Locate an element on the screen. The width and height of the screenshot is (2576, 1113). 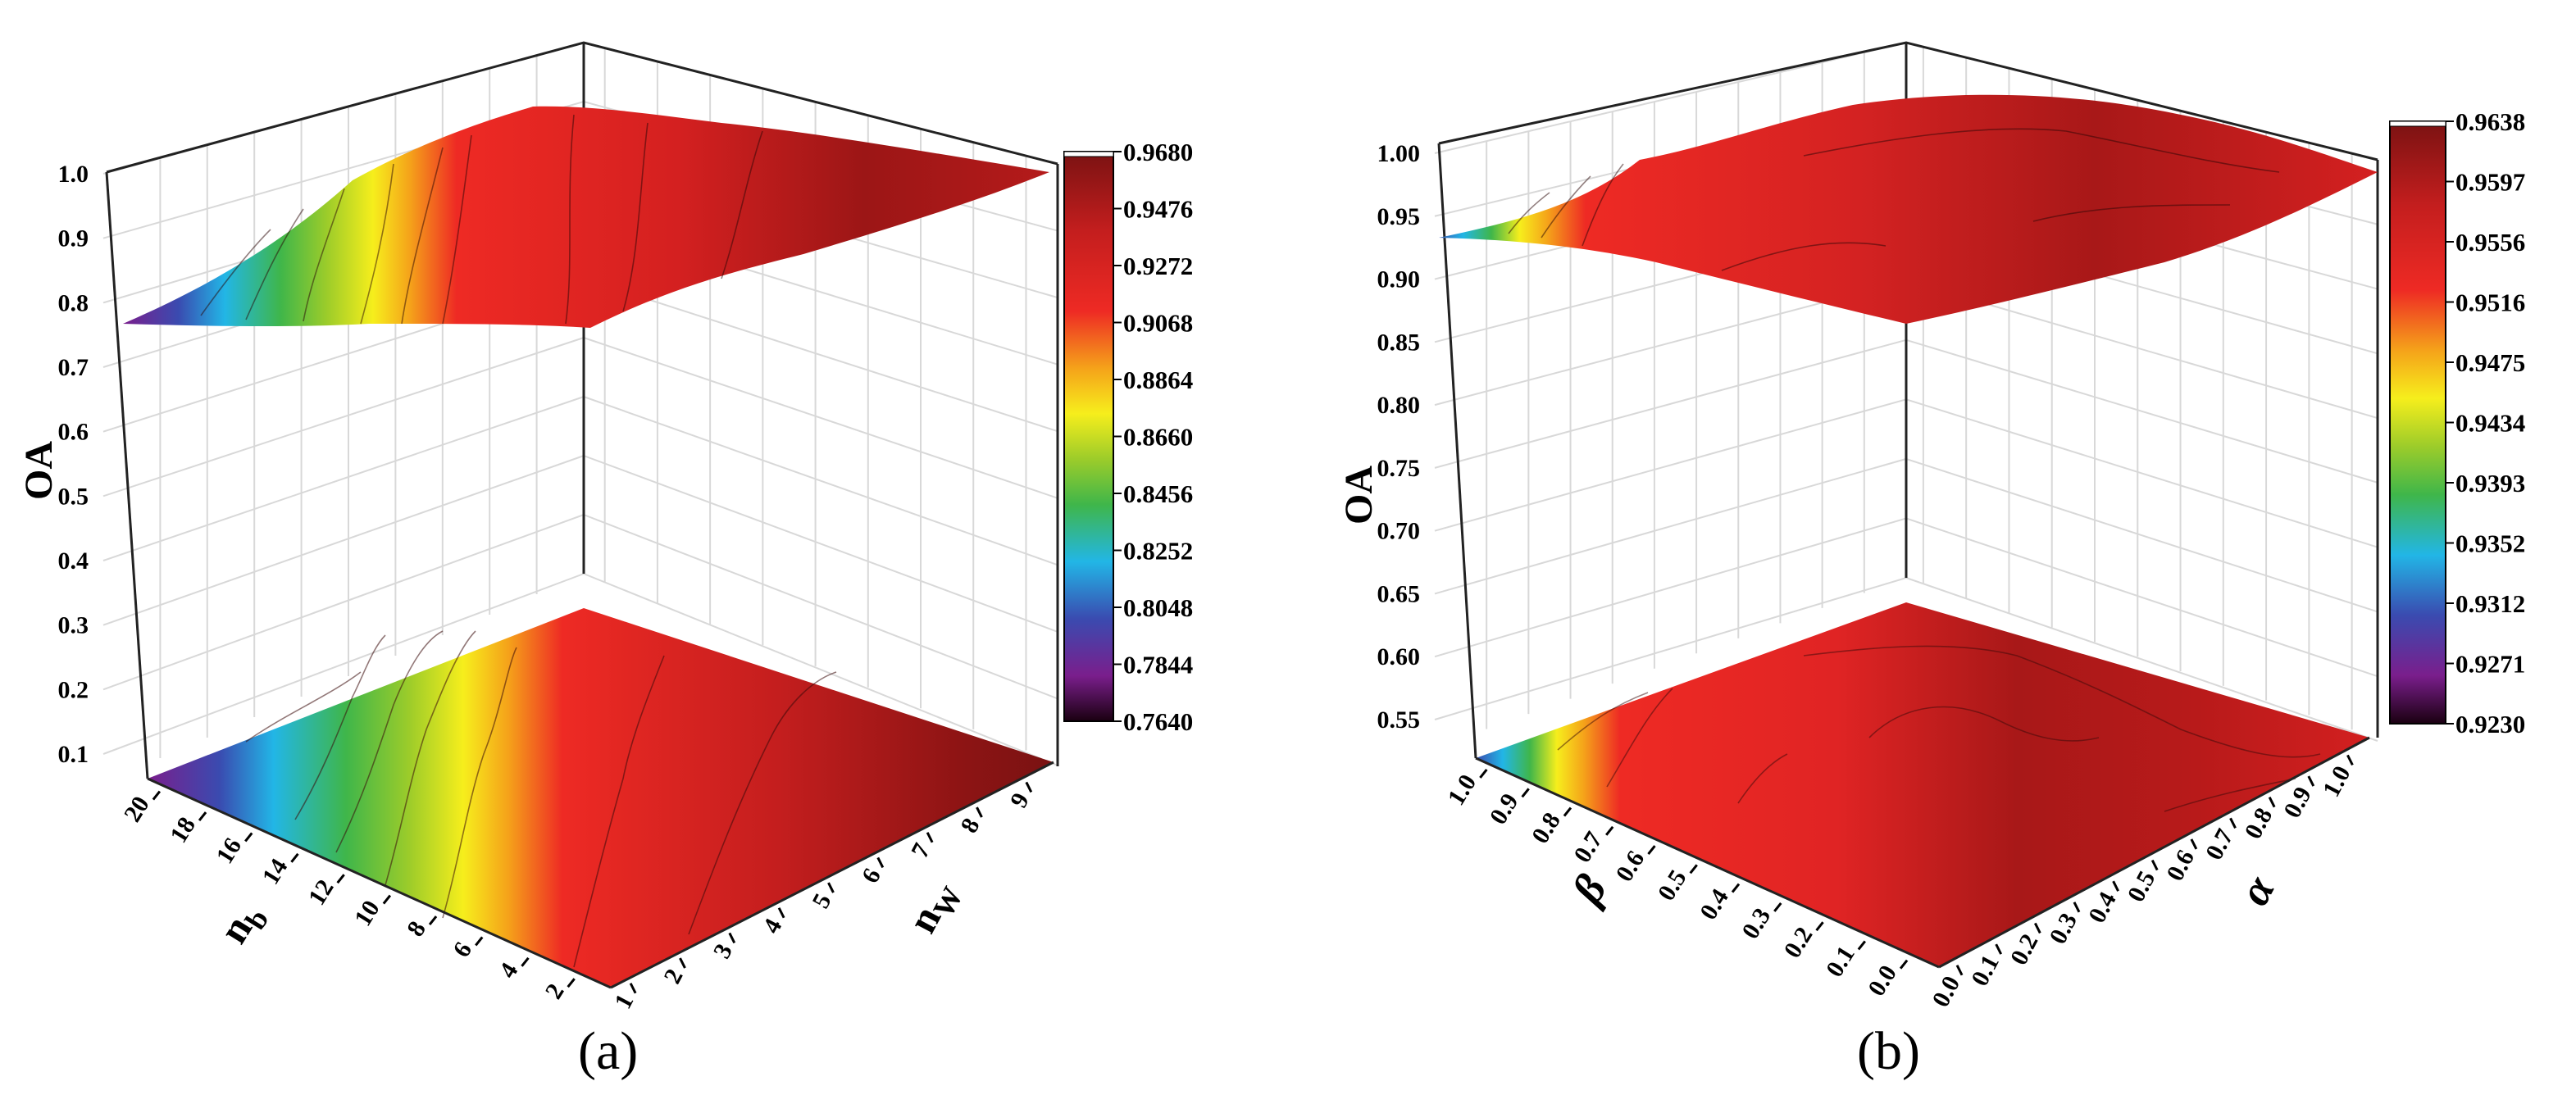
panel-a-z-tick-label: 1.0 is located at coordinates (74, 174).